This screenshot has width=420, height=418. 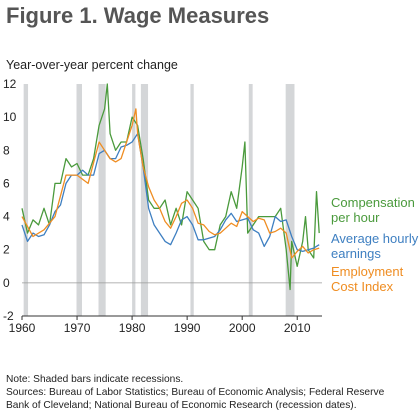 I want to click on x-ticks: 1960 1970 1980 1990 2000 2010, so click(x=160, y=325).